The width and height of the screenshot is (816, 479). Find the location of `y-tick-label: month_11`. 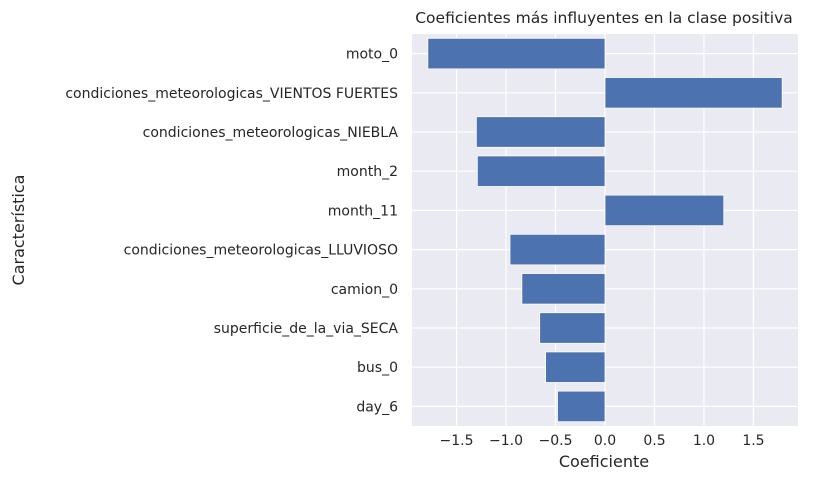

y-tick-label: month_11 is located at coordinates (363, 211).